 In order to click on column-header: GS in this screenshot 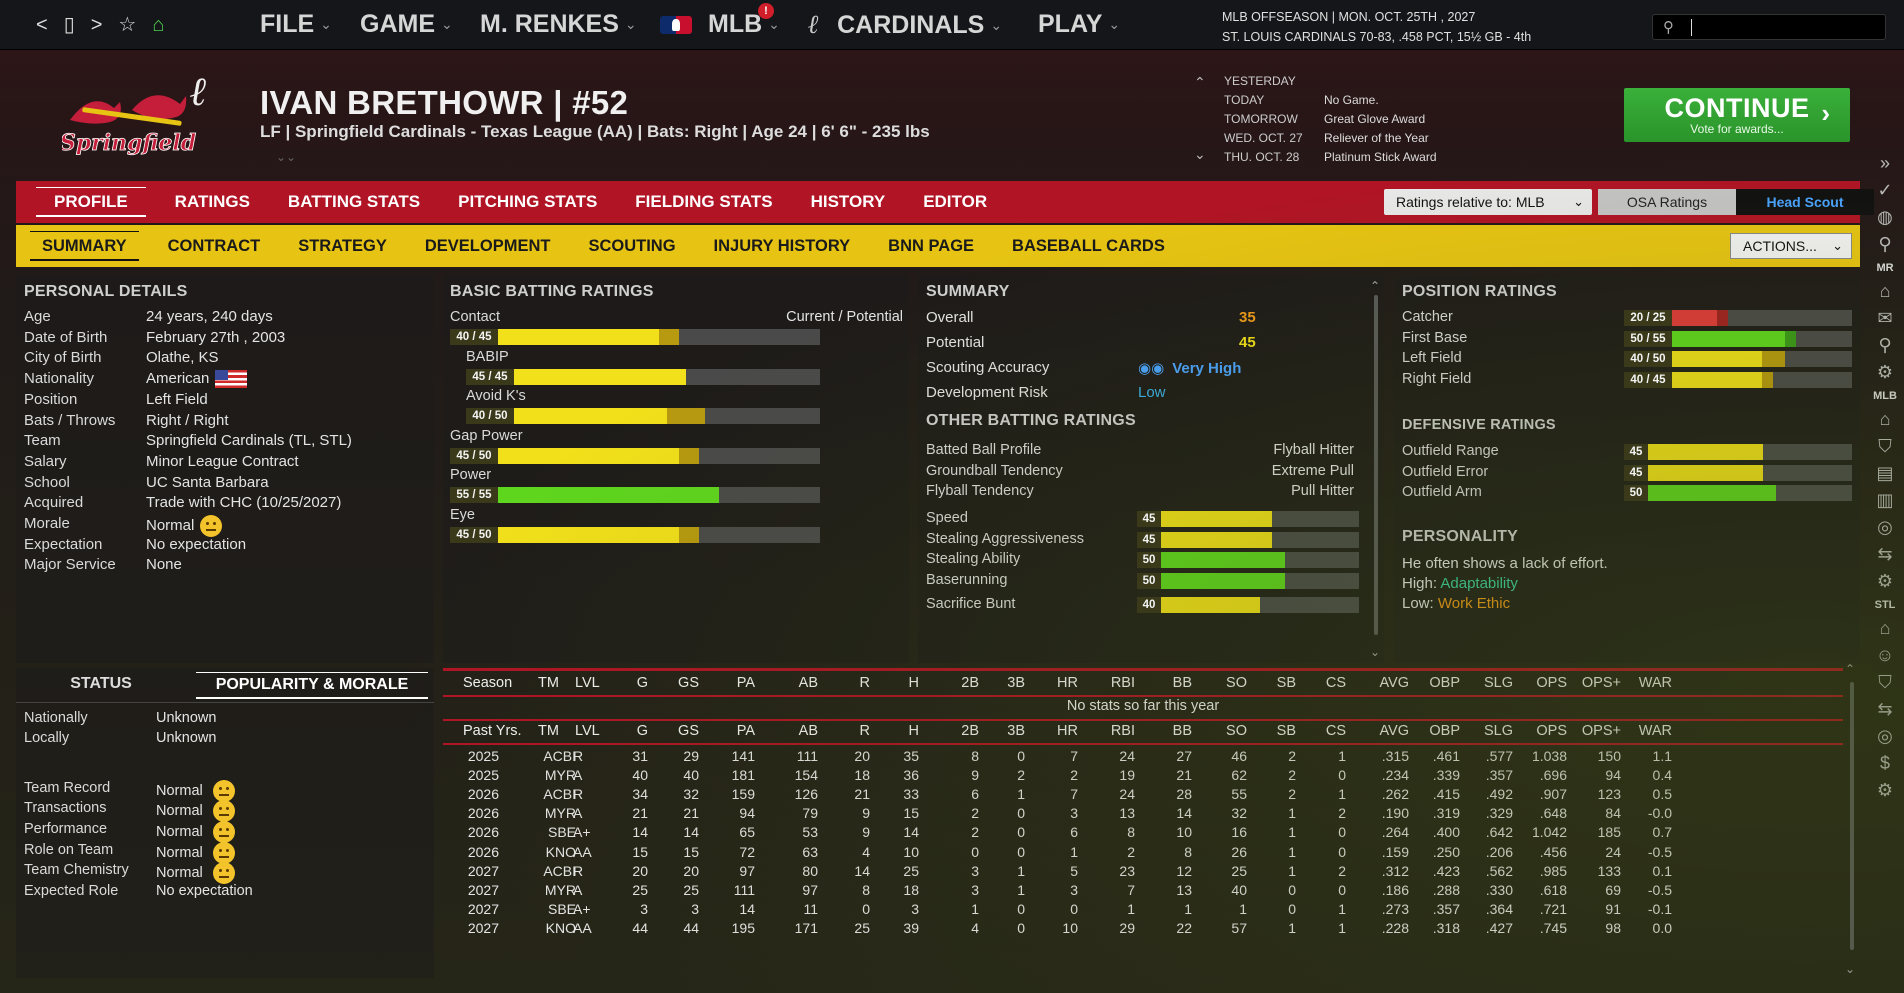, I will do `click(688, 731)`.